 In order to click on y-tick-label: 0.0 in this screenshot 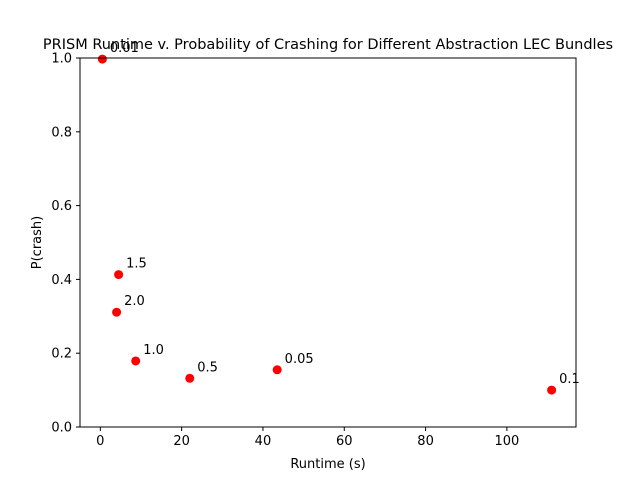, I will do `click(61, 428)`.